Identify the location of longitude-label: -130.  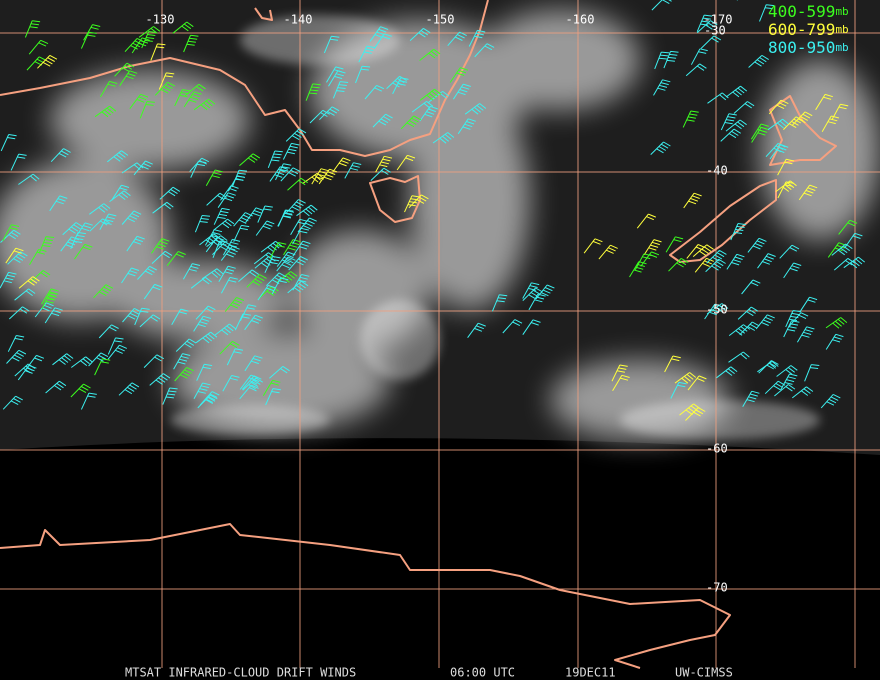
(160, 20).